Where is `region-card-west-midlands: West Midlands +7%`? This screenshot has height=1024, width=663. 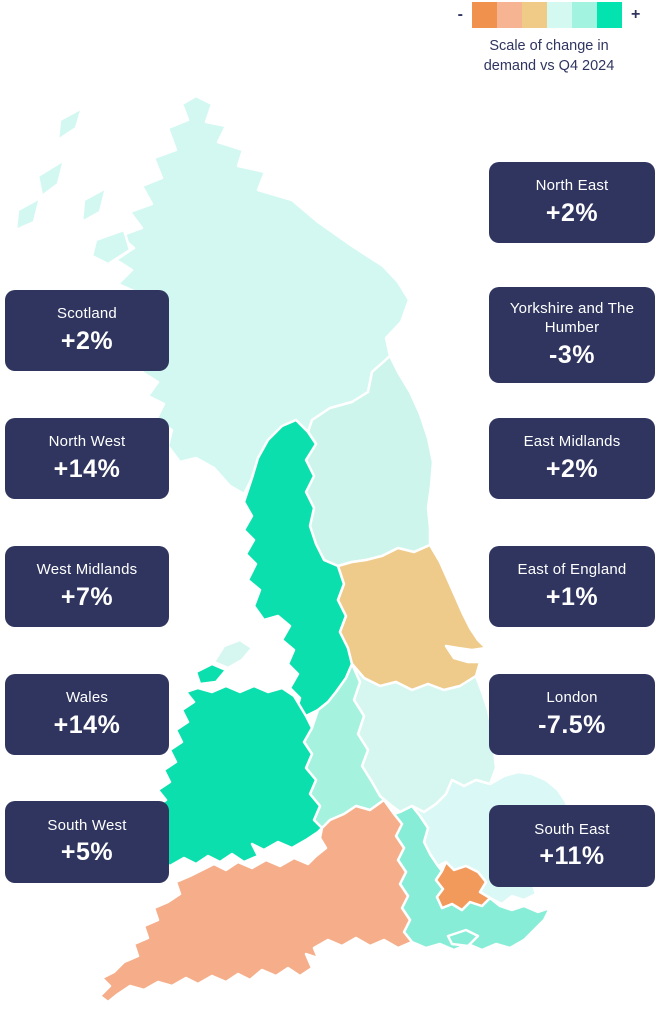 region-card-west-midlands: West Midlands +7% is located at coordinates (87, 586).